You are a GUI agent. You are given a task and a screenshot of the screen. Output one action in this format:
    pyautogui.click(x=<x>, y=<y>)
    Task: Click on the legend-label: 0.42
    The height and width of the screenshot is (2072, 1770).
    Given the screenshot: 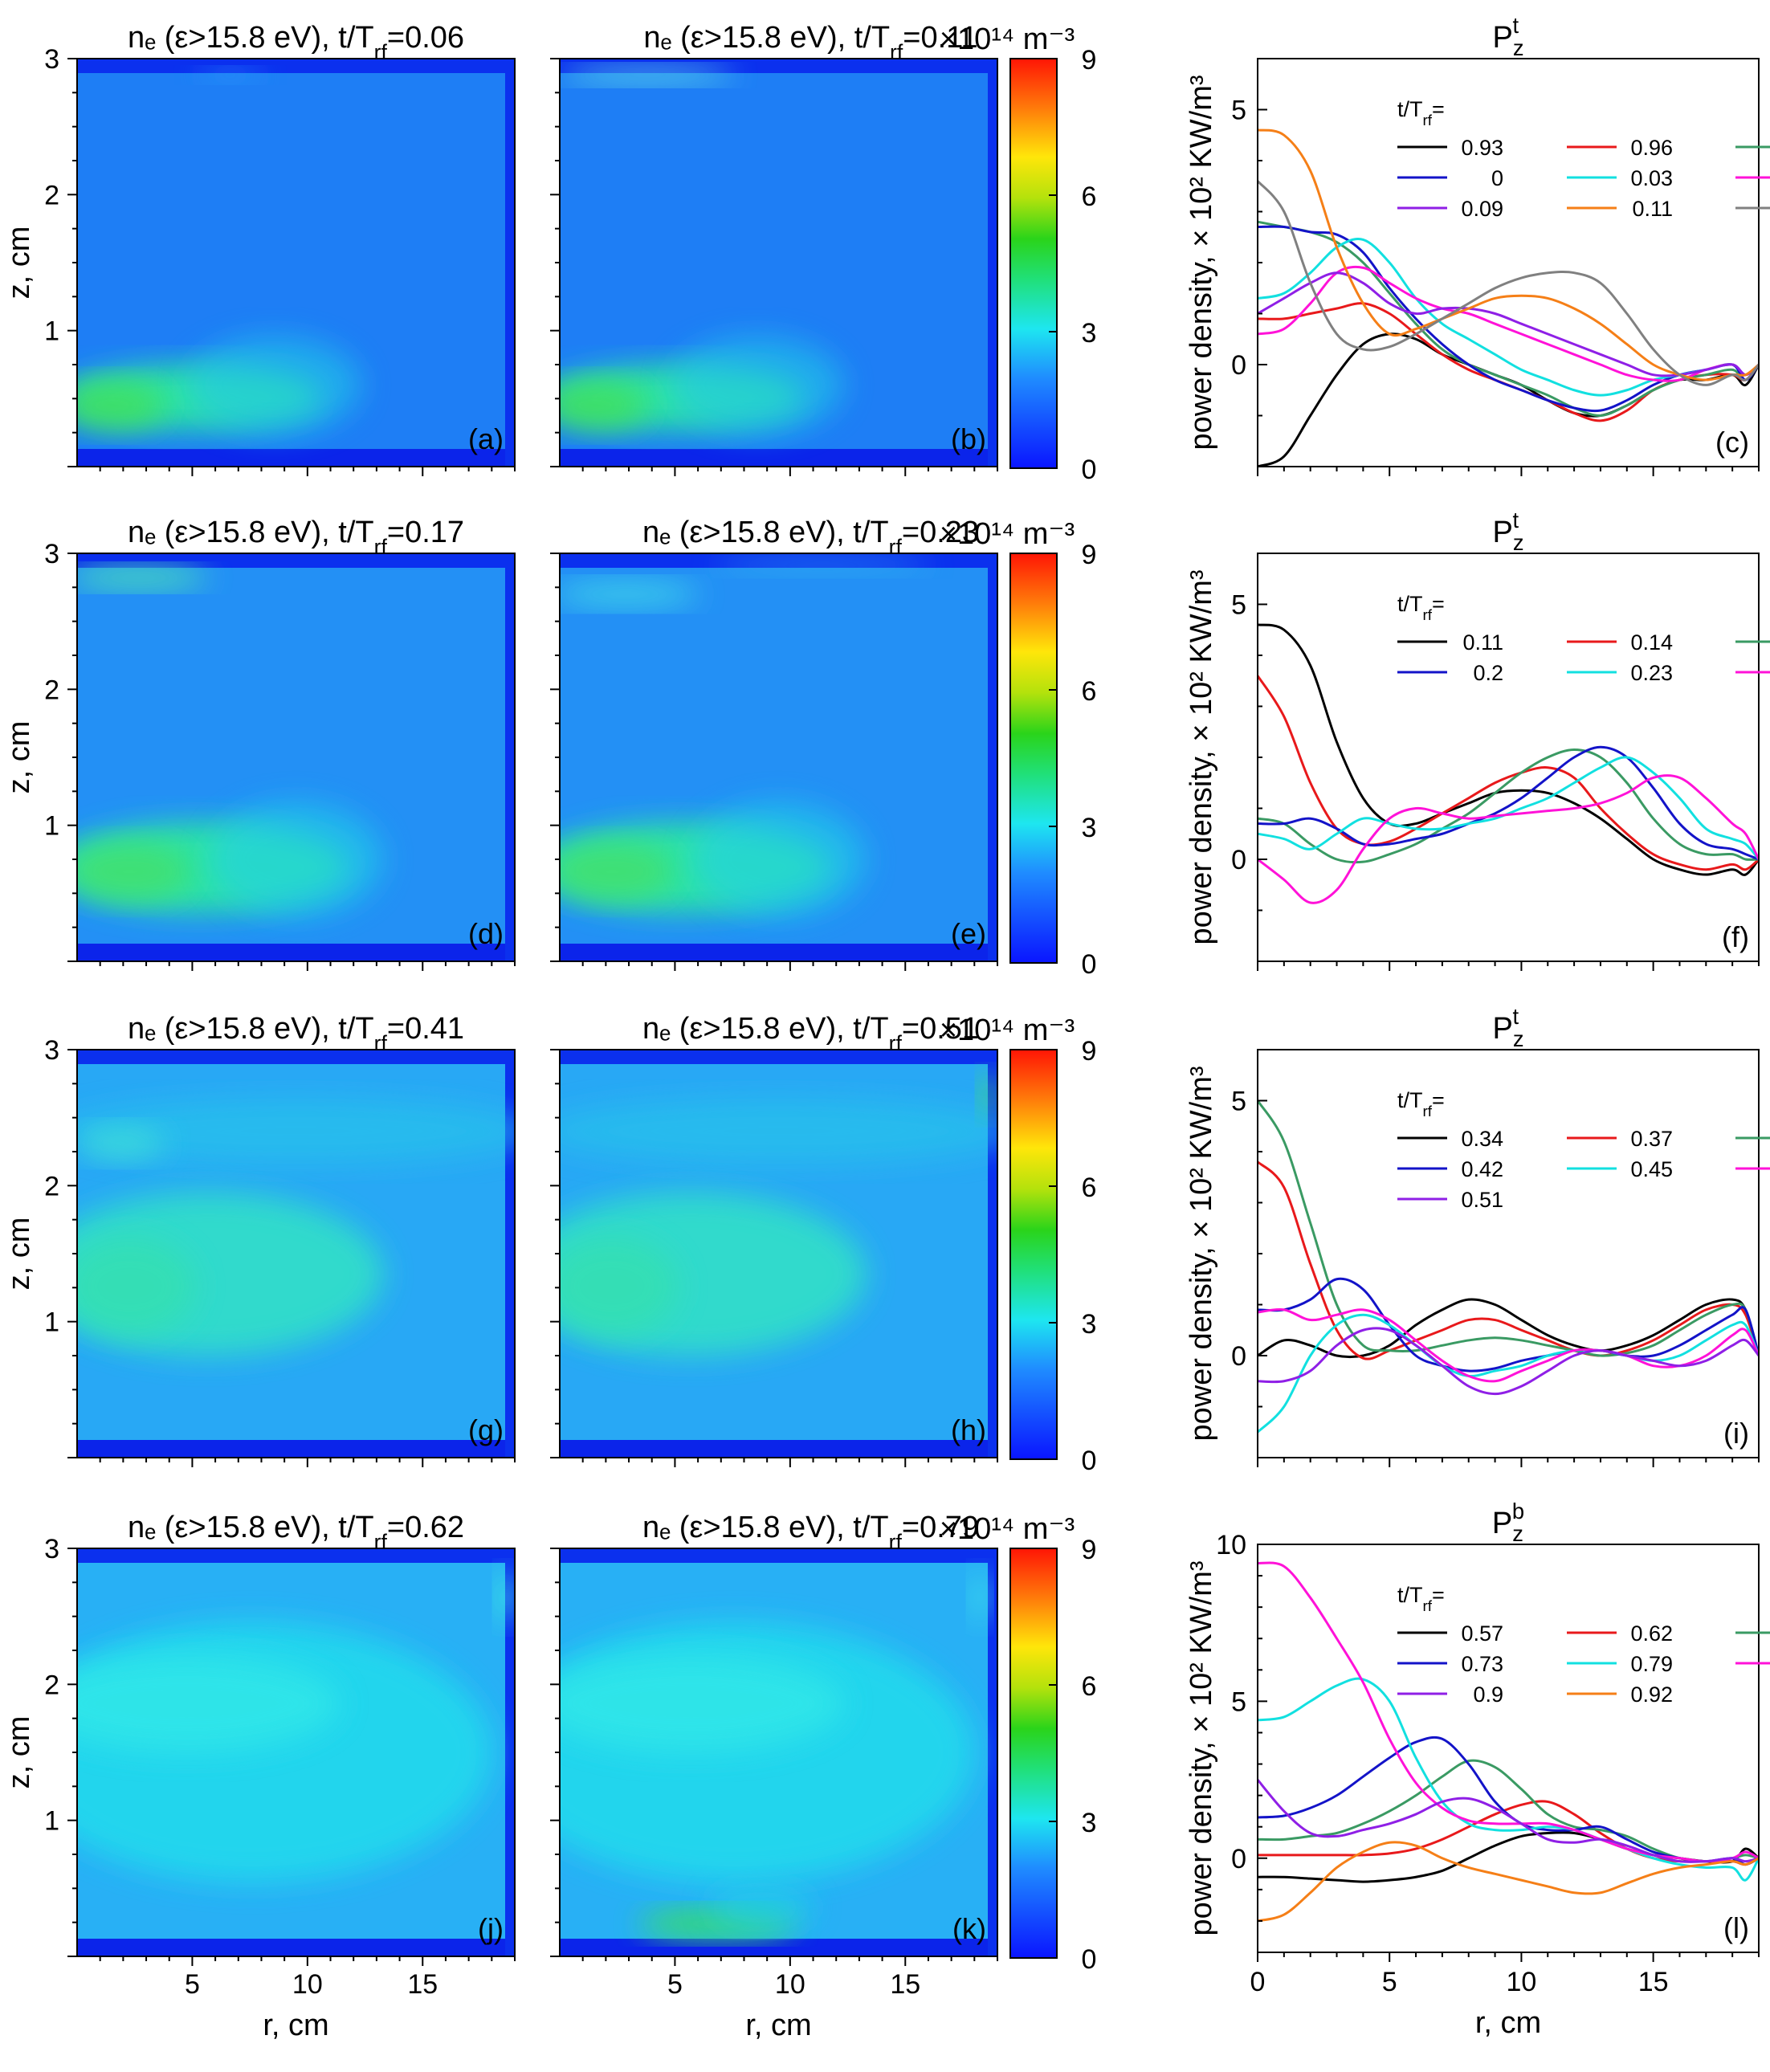 What is the action you would take?
    pyautogui.click(x=1482, y=1169)
    